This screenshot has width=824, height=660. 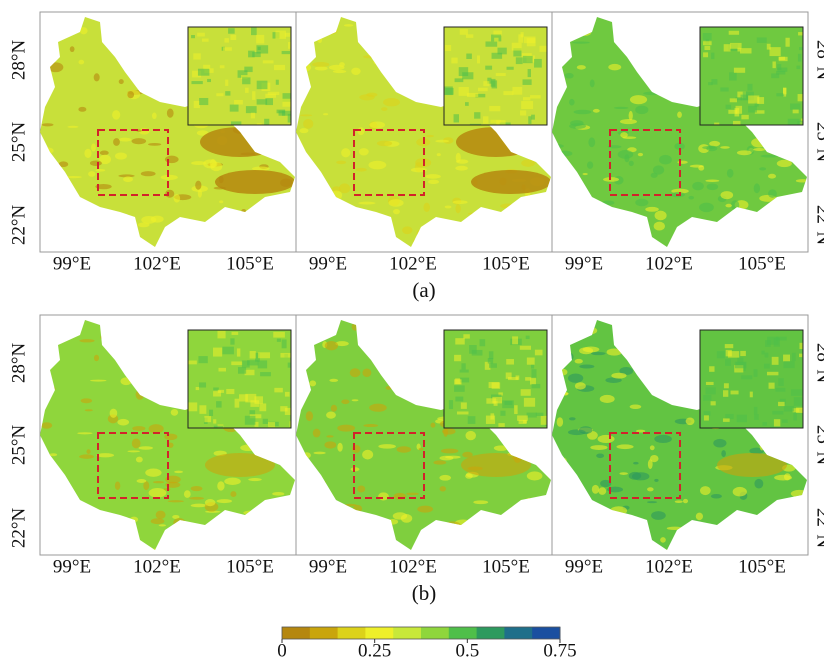 I want to click on inset-frame, so click(x=239, y=379).